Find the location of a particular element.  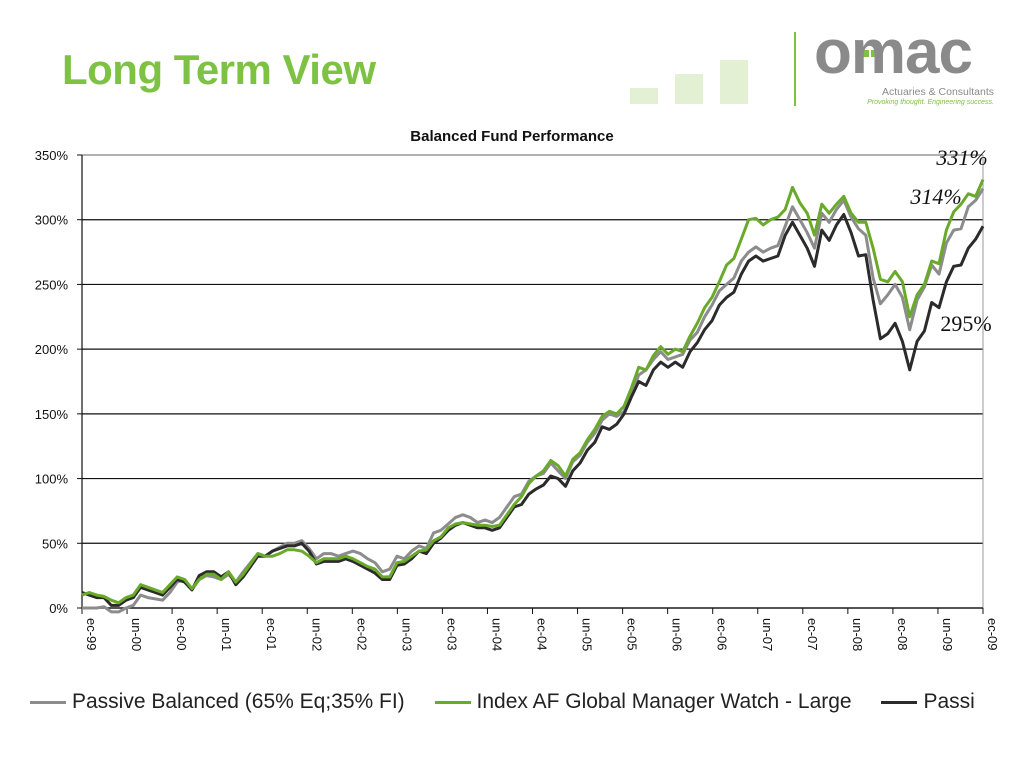

data-label: 314% is located at coordinates (935, 196).